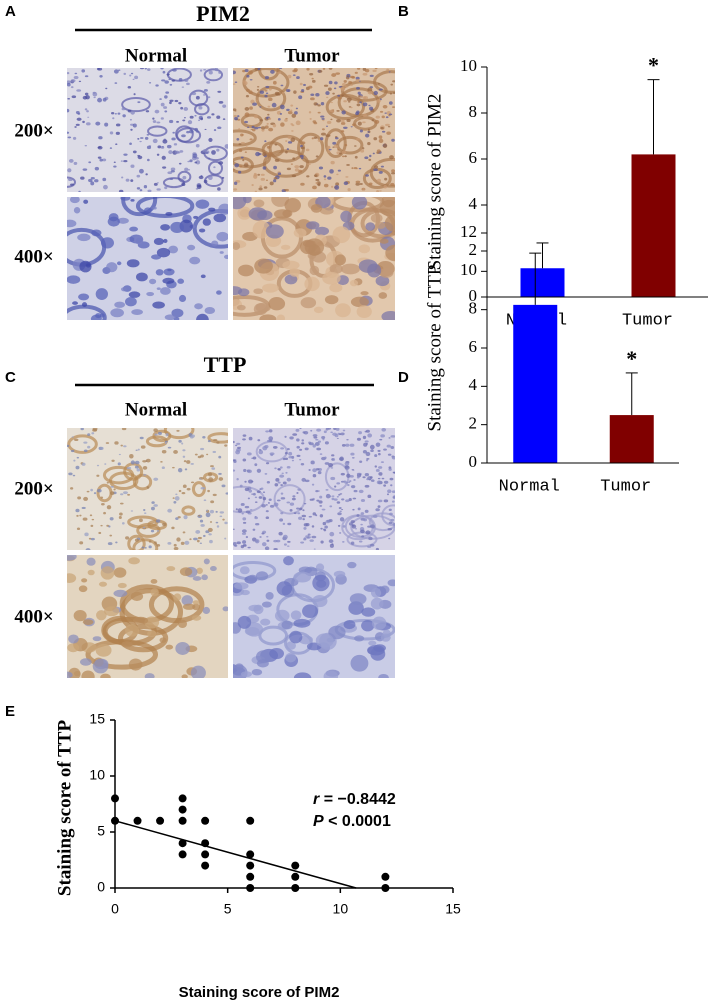  What do you see at coordinates (468, 231) in the screenshot?
I see `y-tick-label: 12` at bounding box center [468, 231].